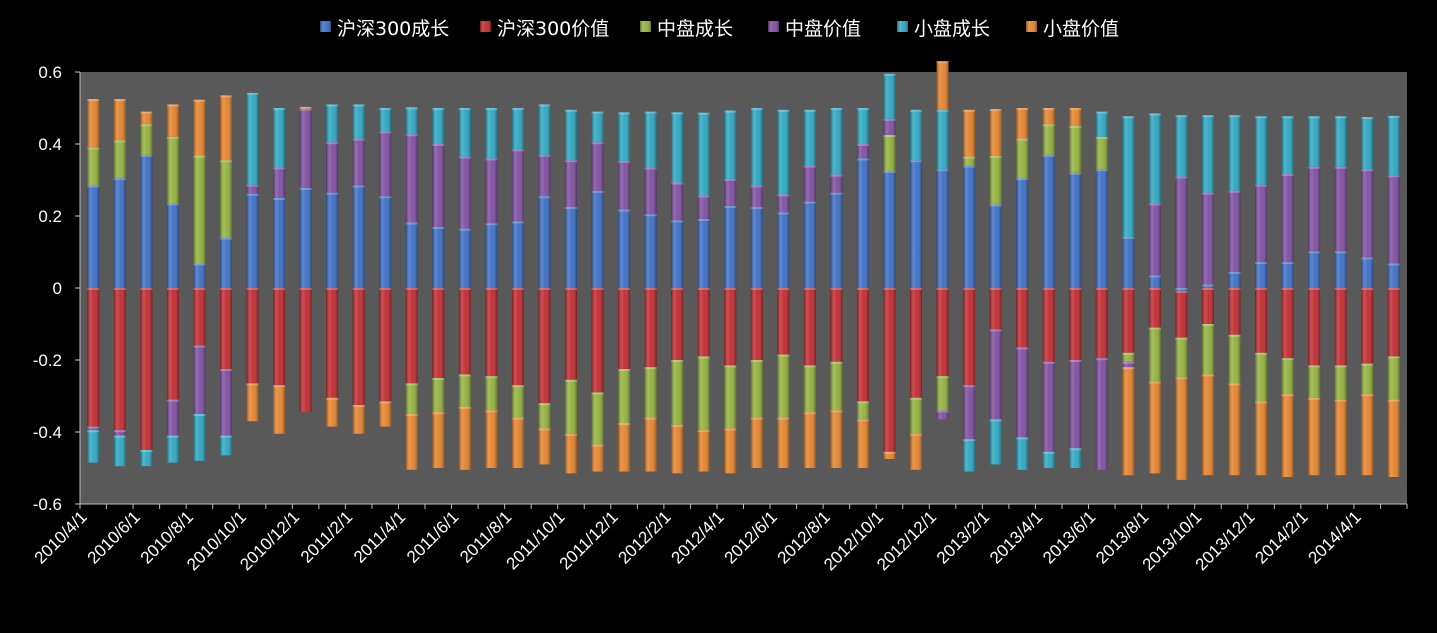 The image size is (1437, 633). I want to click on legend-item: 沪深300成长, so click(384, 29).